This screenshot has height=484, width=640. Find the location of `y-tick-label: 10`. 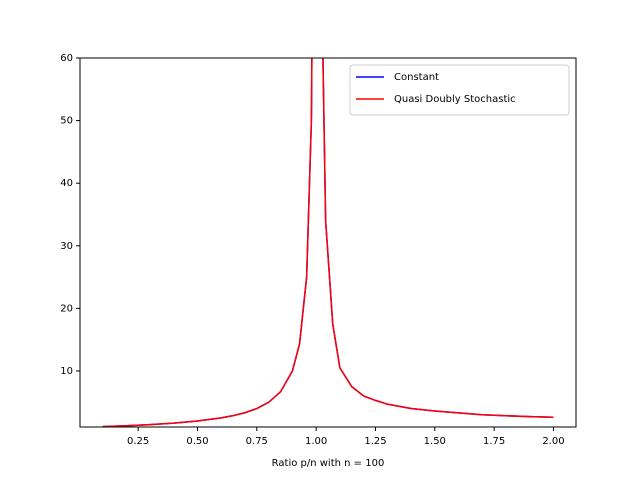

y-tick-label: 10 is located at coordinates (66, 371).